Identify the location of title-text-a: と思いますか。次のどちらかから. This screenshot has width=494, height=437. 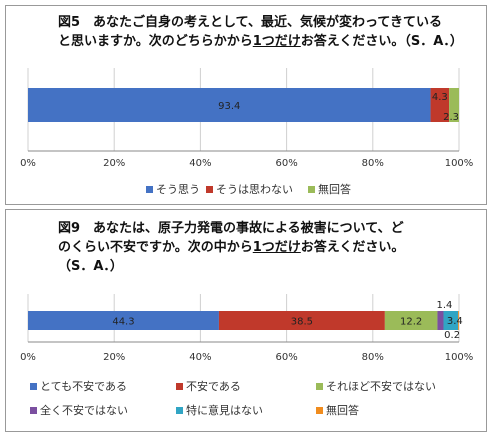
(155, 41).